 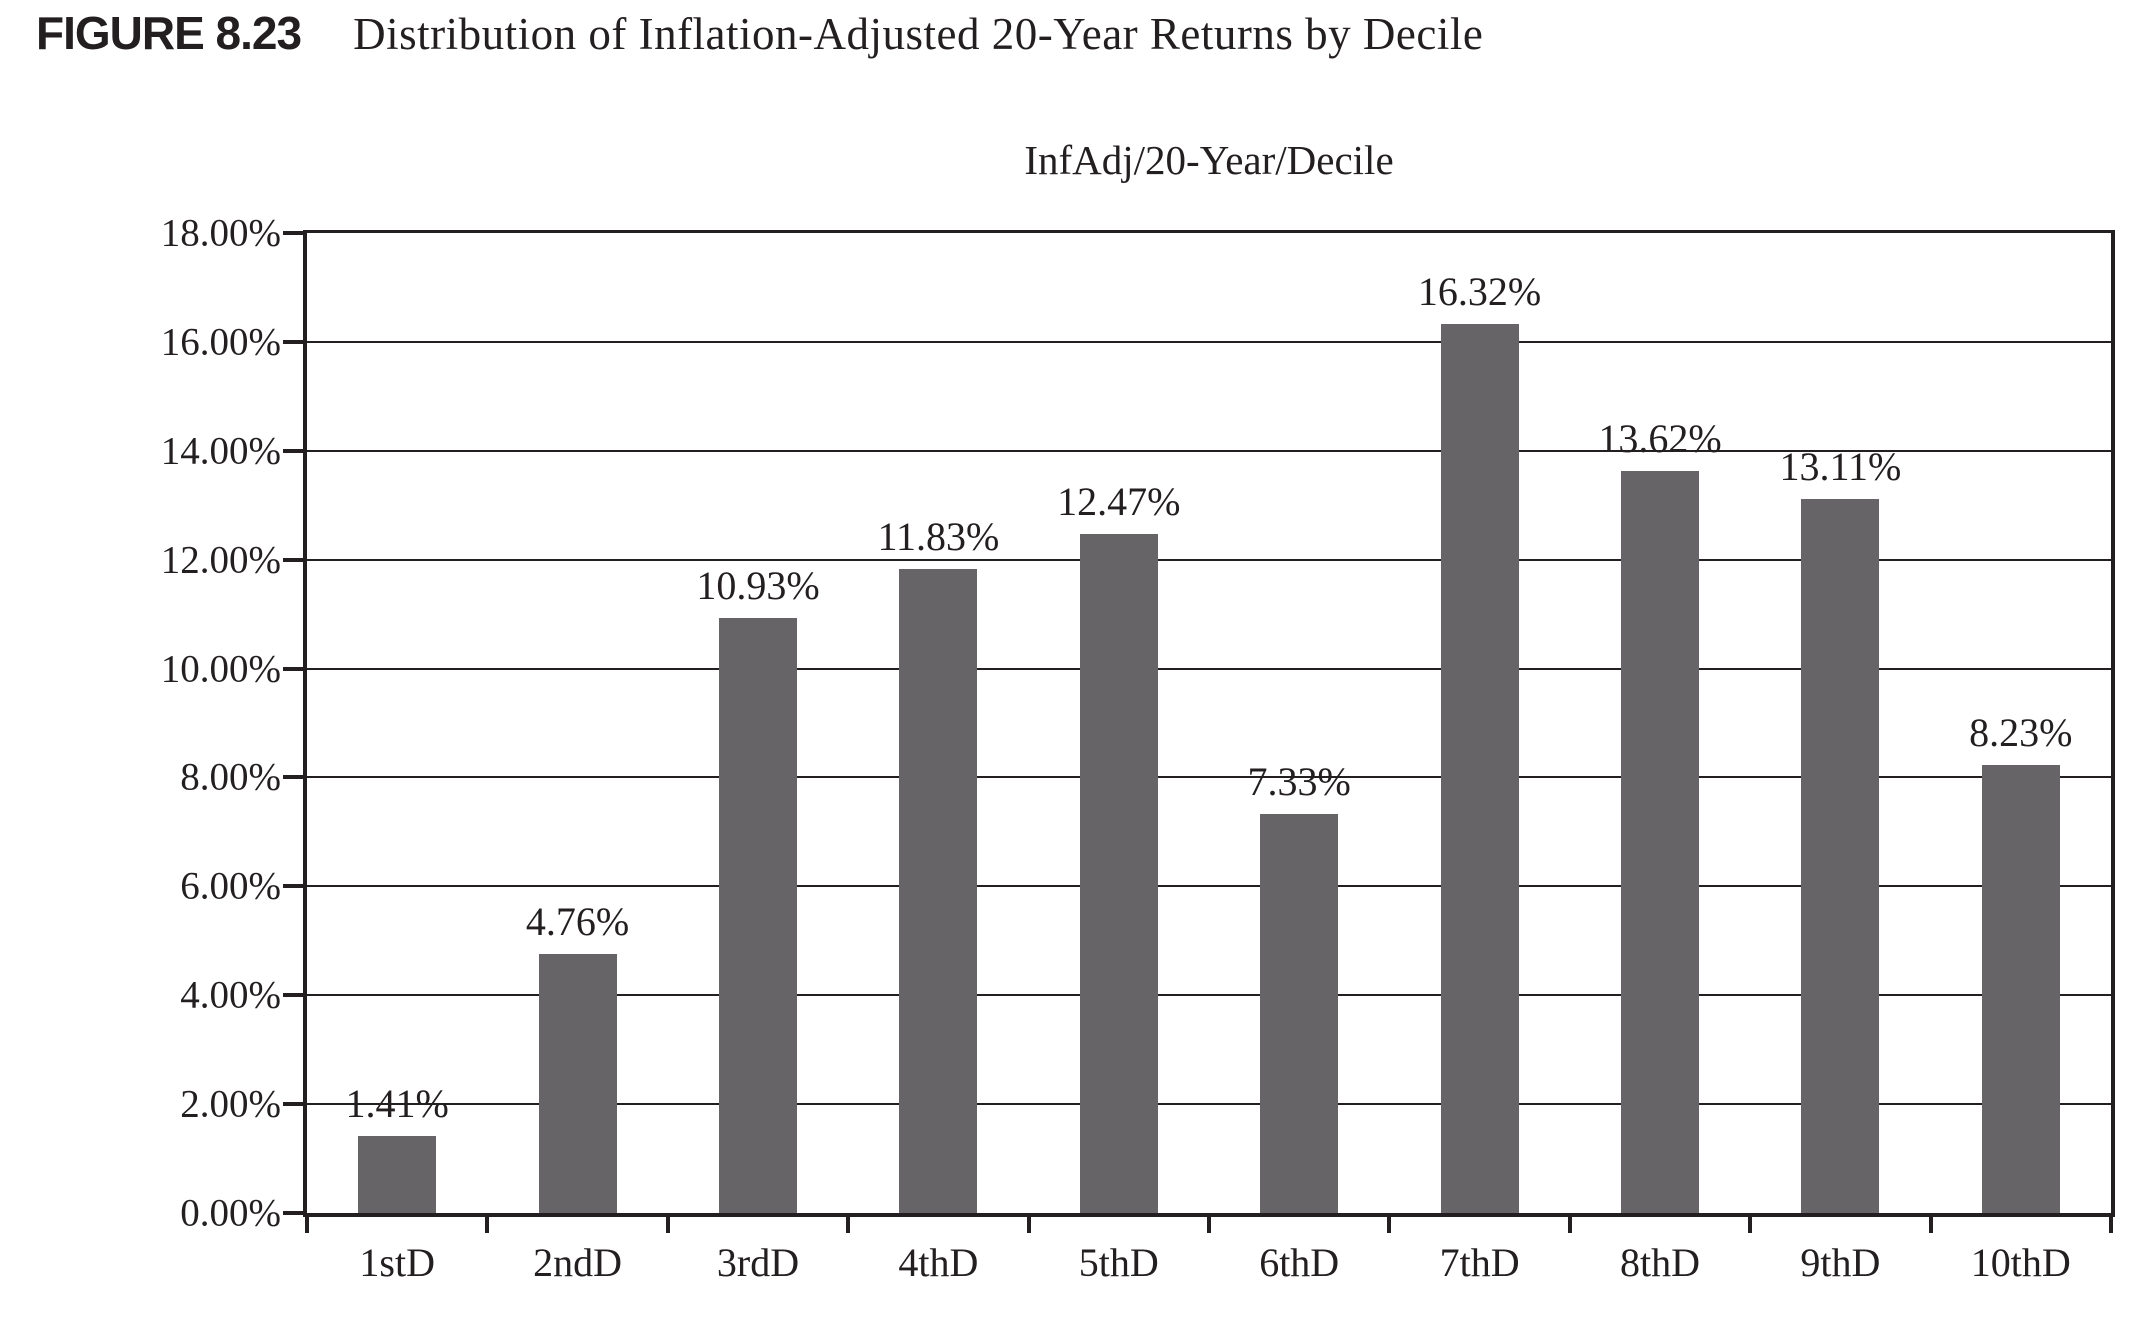 I want to click on bar-value-label-7thD: 16.32%, so click(x=1479, y=292).